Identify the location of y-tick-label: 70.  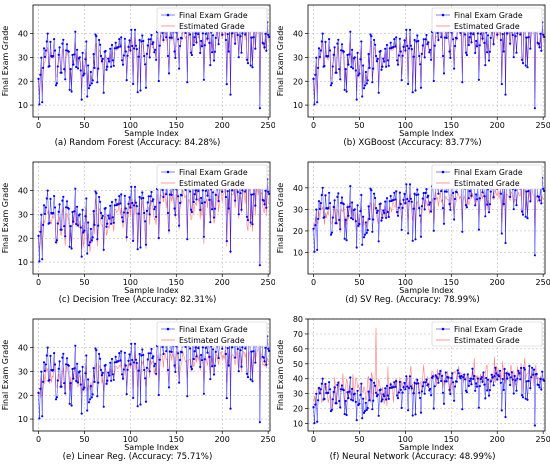
(298, 334).